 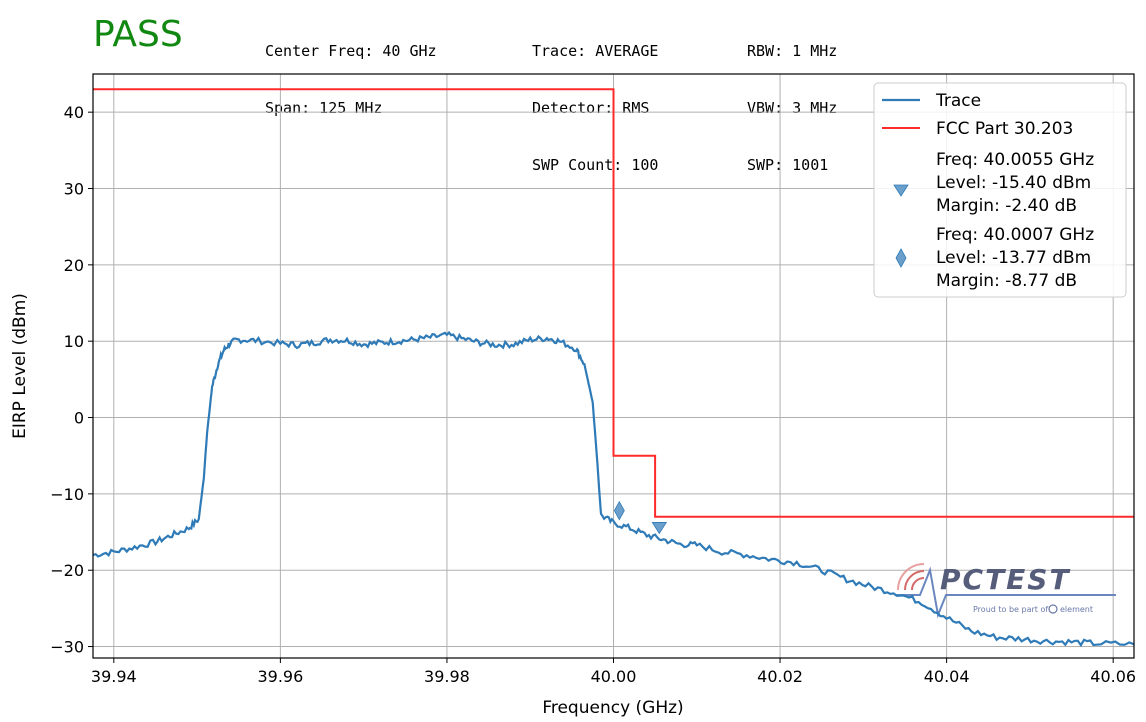 What do you see at coordinates (351, 51) in the screenshot?
I see `center-freq-text: Center Freq: 40 GHz` at bounding box center [351, 51].